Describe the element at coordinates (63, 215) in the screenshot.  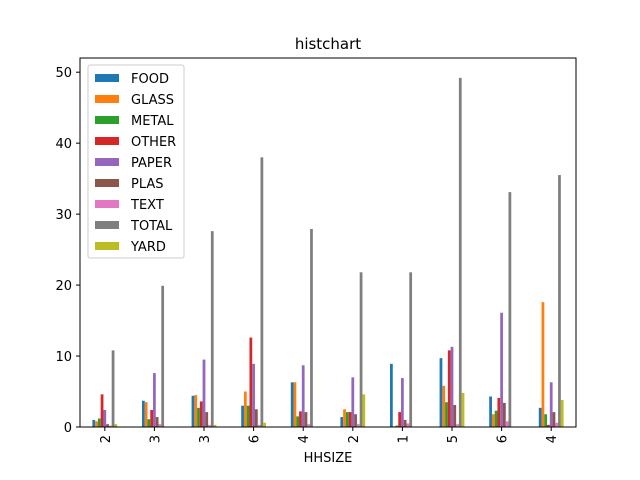
I see `y-tick-label: 30` at that location.